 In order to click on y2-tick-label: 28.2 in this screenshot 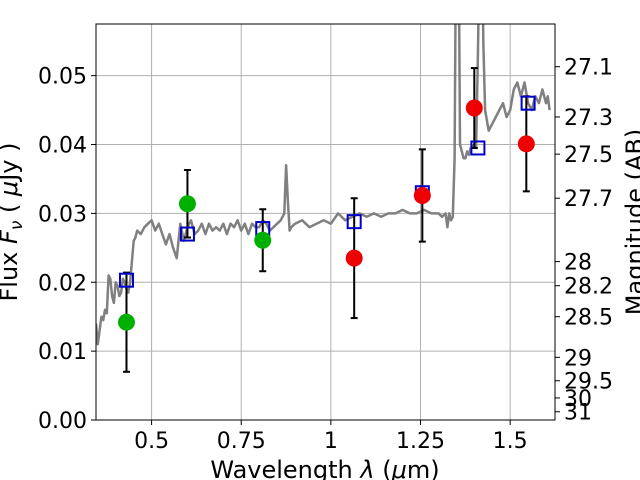, I will do `click(588, 287)`.